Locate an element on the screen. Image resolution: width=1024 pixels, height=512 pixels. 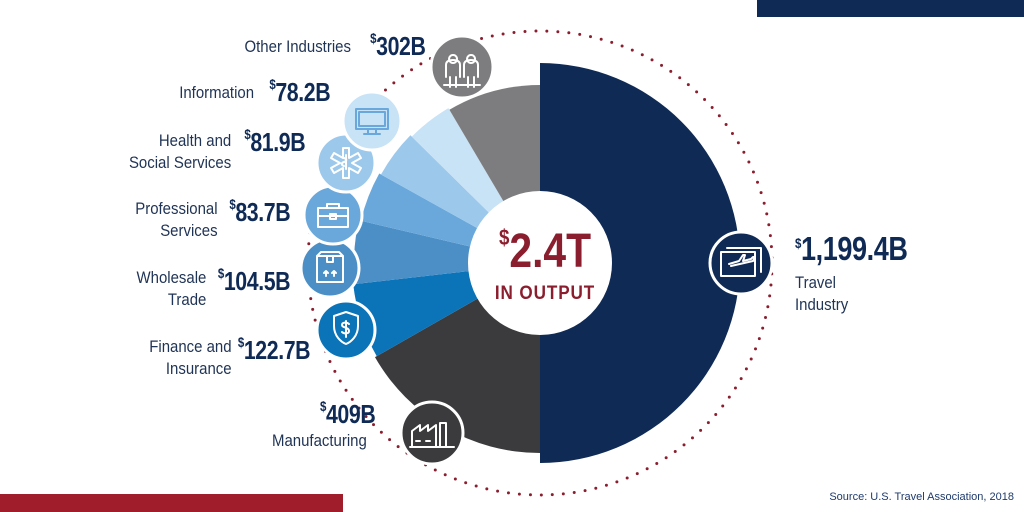
icon-bubble-manufacturing is located at coordinates (432, 433).